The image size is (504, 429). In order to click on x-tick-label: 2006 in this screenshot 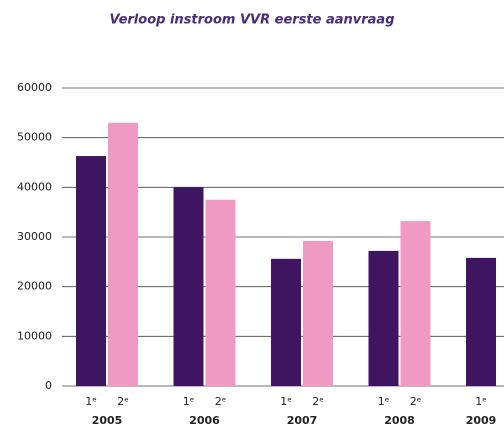, I will do `click(204, 420)`.